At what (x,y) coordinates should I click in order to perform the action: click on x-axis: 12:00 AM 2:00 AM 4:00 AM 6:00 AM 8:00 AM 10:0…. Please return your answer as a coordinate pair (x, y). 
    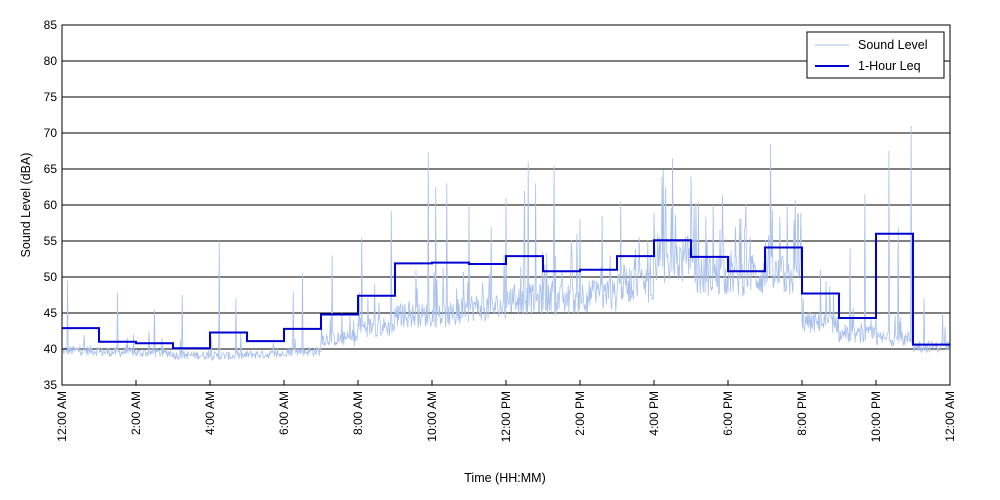
    Looking at the image, I should click on (506, 411).